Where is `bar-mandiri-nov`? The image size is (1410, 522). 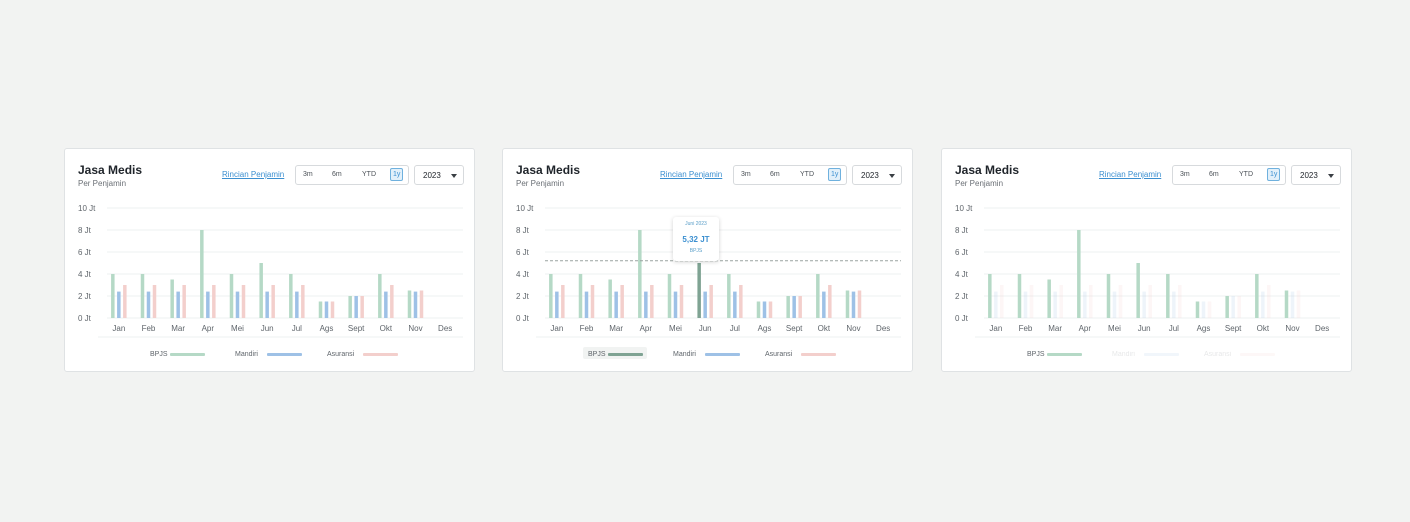 bar-mandiri-nov is located at coordinates (853, 304).